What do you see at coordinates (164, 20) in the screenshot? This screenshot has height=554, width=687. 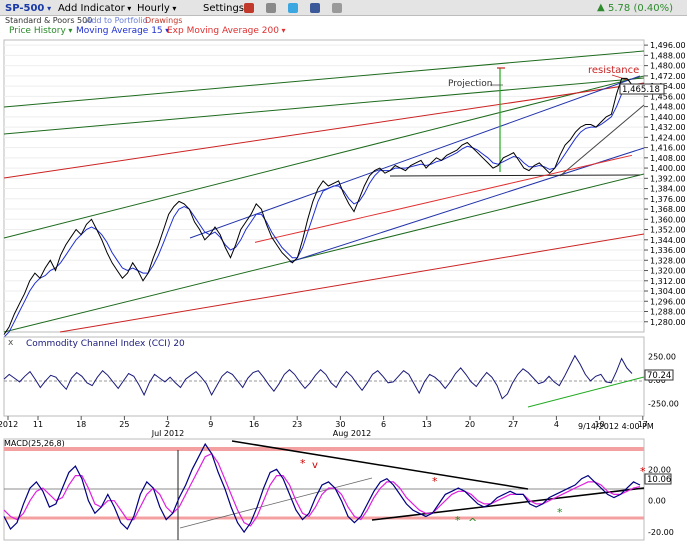 I see `drawings-link: Drawings` at bounding box center [164, 20].